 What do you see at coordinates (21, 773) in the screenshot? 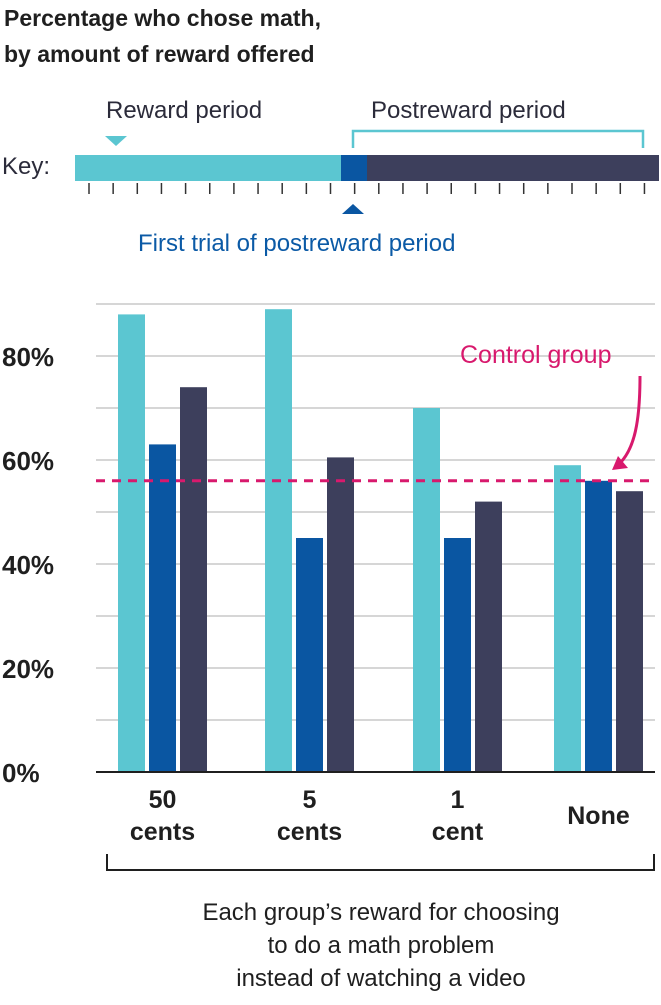
I see `y-tick-label: 0%` at bounding box center [21, 773].